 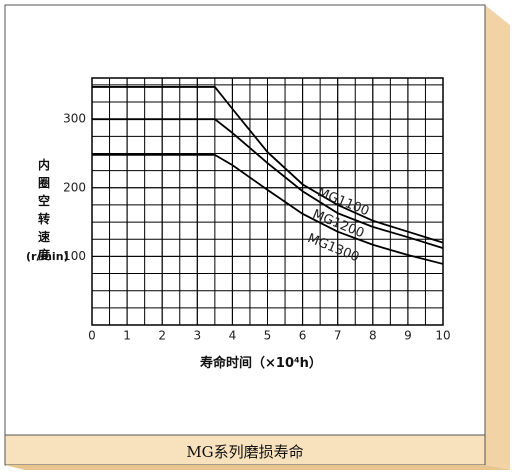 I want to click on x-tick-label: 10, so click(x=442, y=336).